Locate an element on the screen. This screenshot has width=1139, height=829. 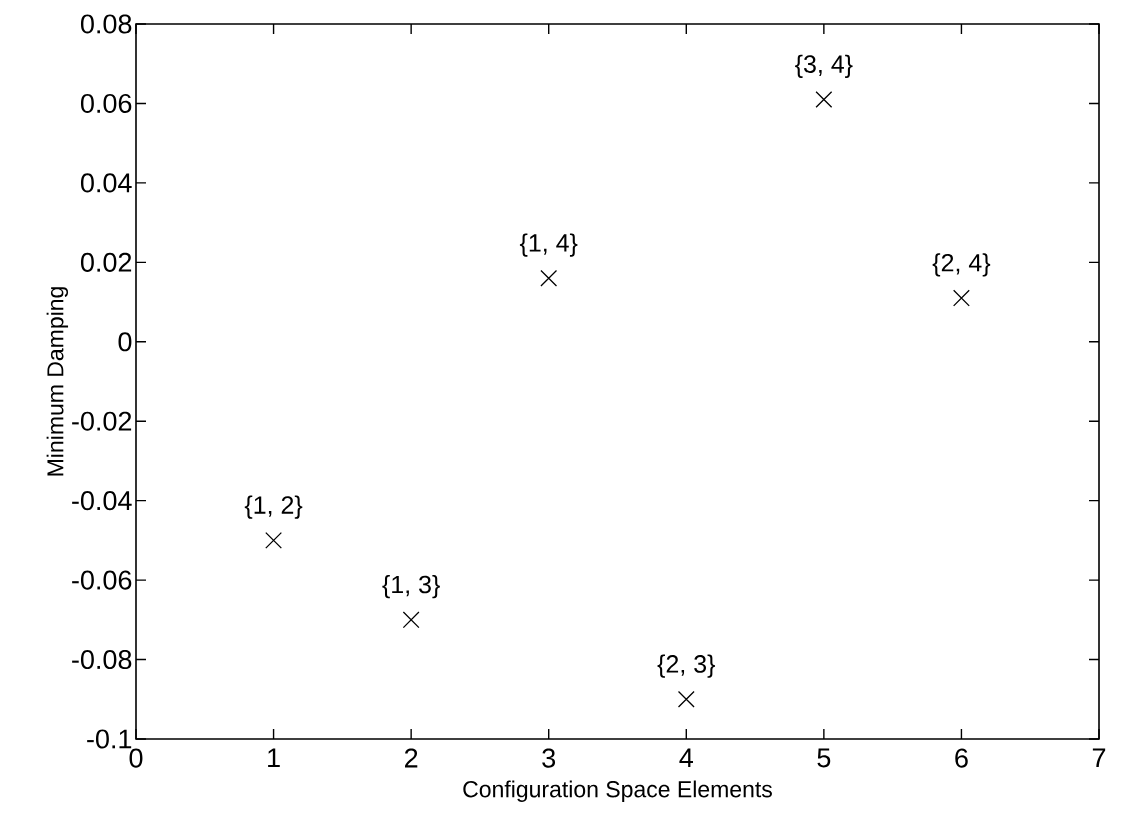
y-tick-label: 0 is located at coordinates (125, 342).